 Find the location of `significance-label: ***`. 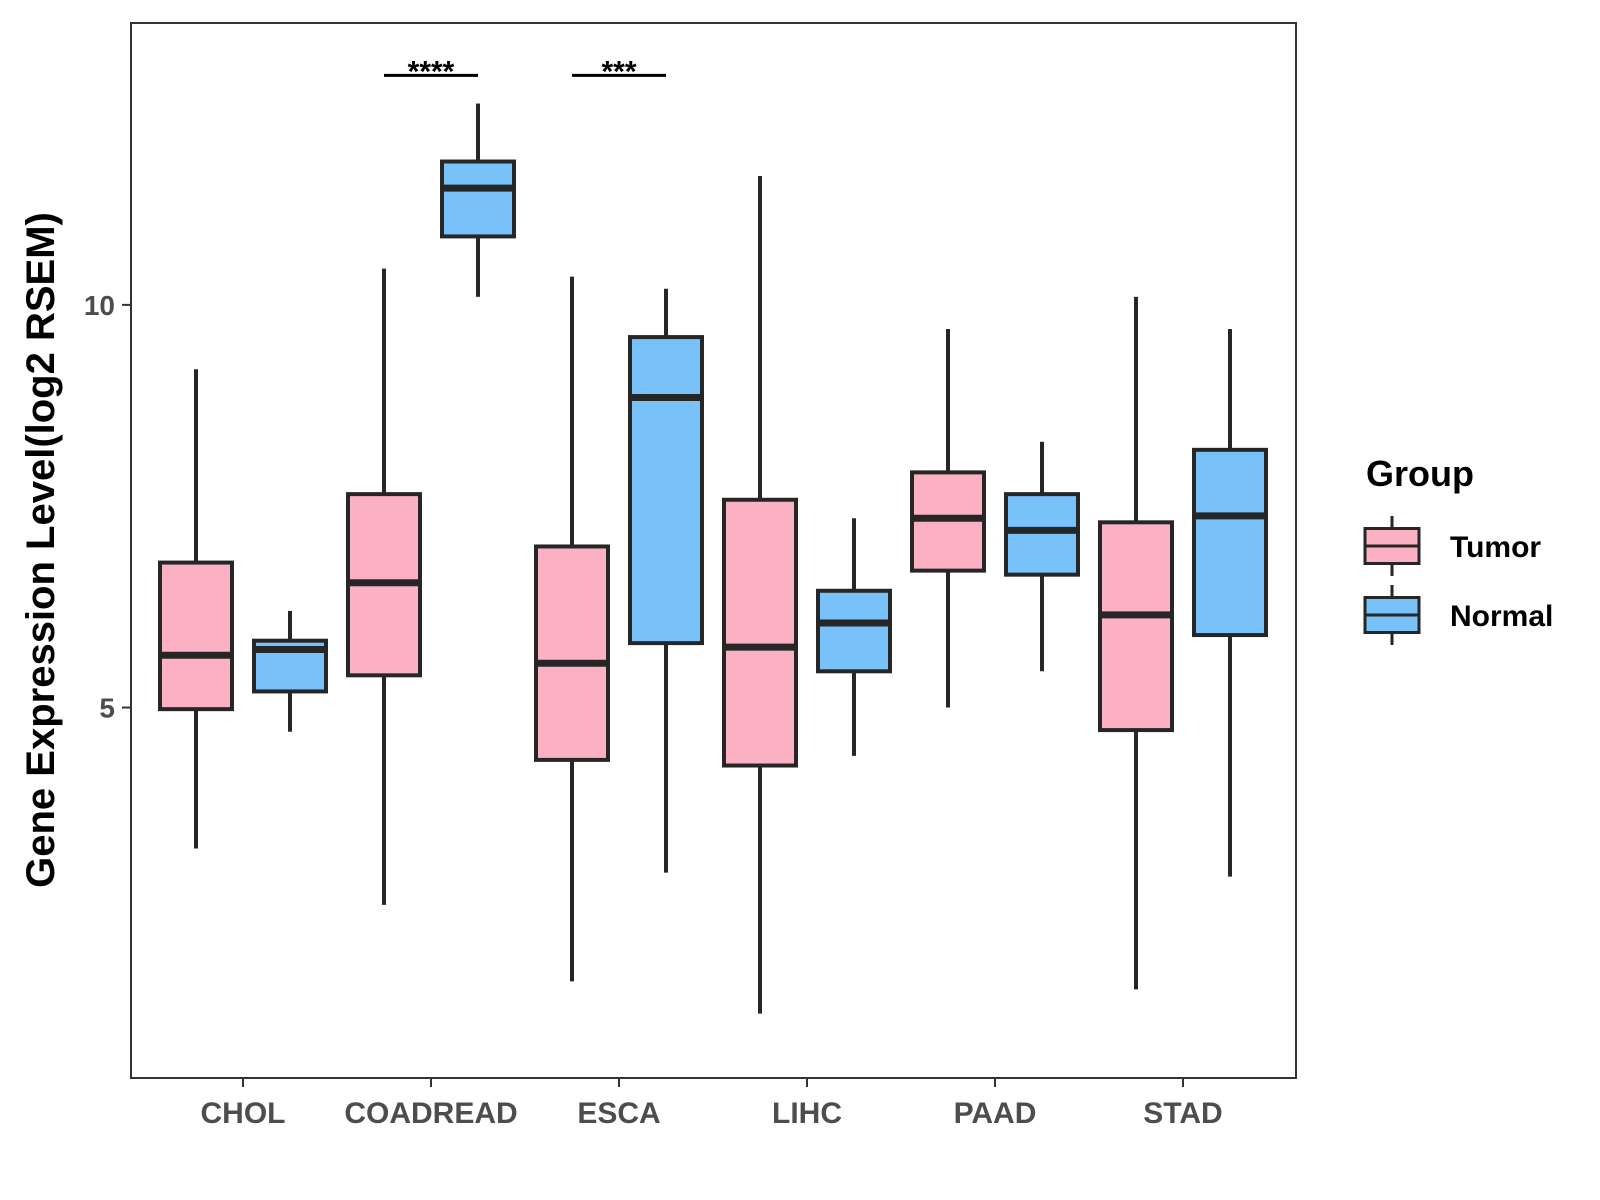

significance-label: *** is located at coordinates (618, 71).